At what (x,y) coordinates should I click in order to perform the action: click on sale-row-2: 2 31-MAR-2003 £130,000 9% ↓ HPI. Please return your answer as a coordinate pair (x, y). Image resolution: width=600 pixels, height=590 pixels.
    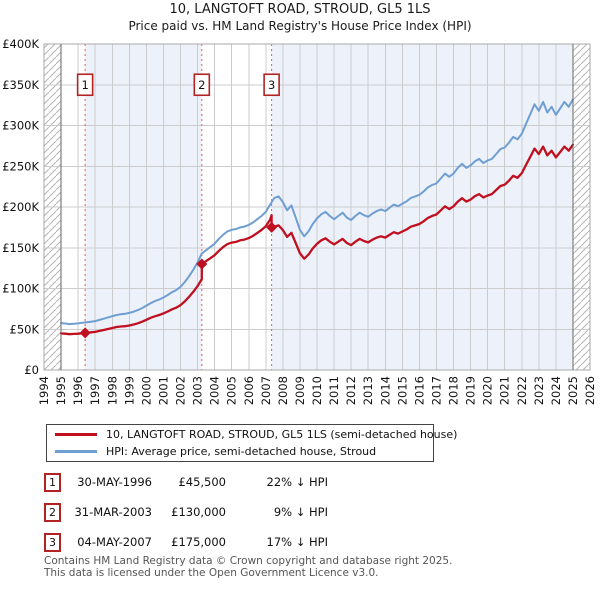
    Looking at the image, I should click on (300, 513).